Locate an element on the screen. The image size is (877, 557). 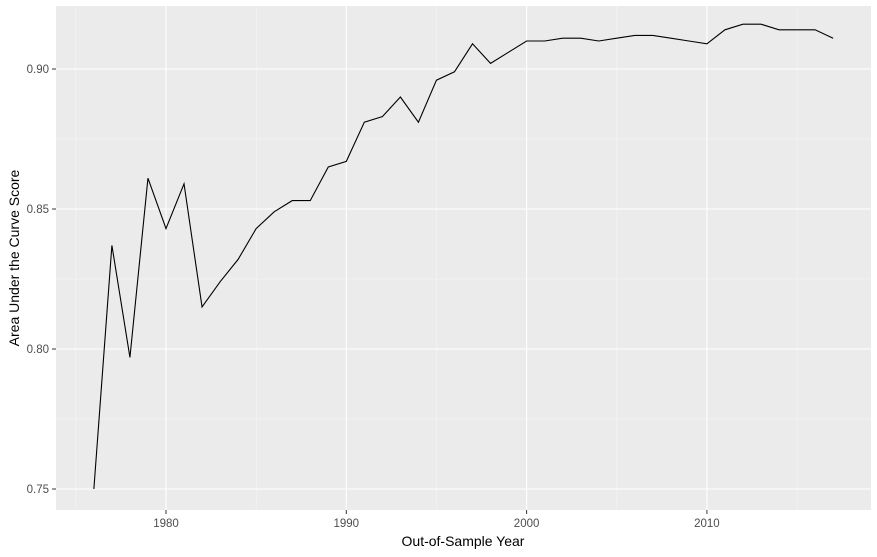
y-tick-label: 0.80 is located at coordinates (38, 350).